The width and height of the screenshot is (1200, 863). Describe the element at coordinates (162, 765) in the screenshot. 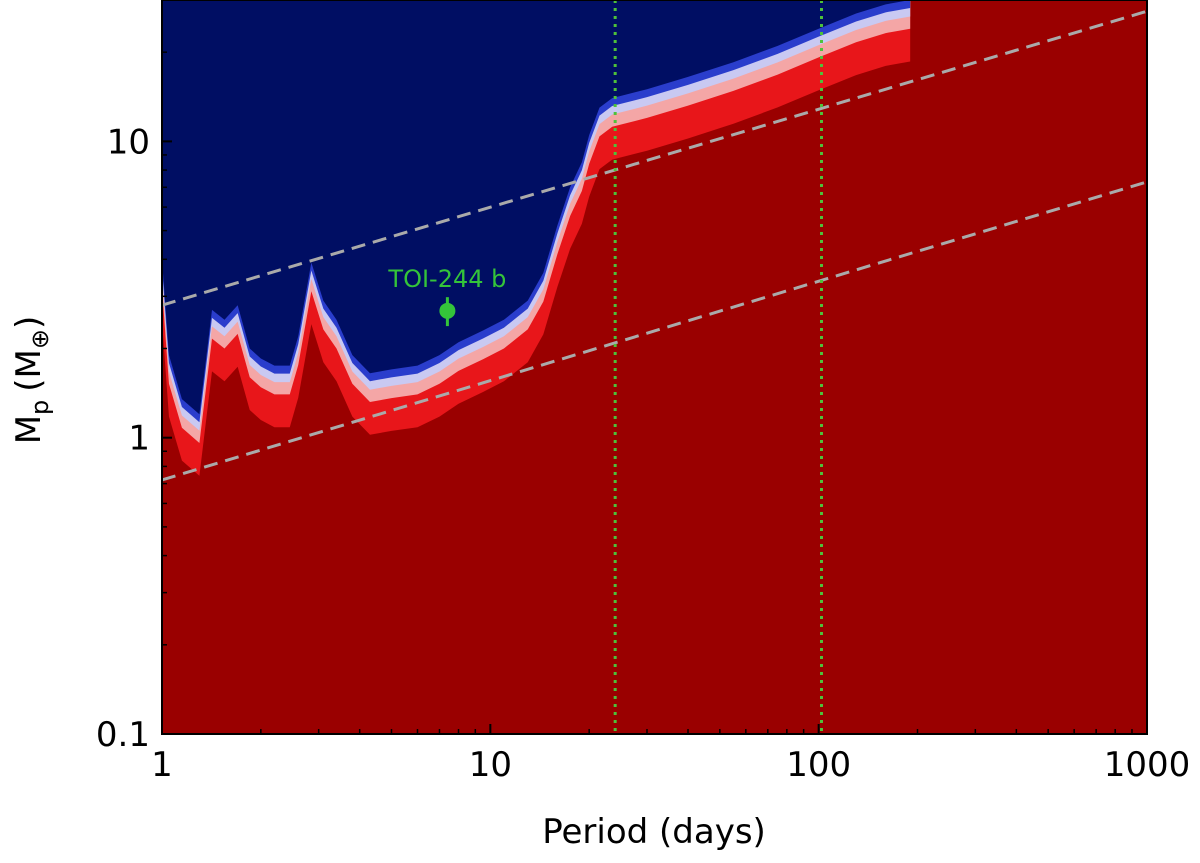

I see `x-tick-label-1: 1` at that location.